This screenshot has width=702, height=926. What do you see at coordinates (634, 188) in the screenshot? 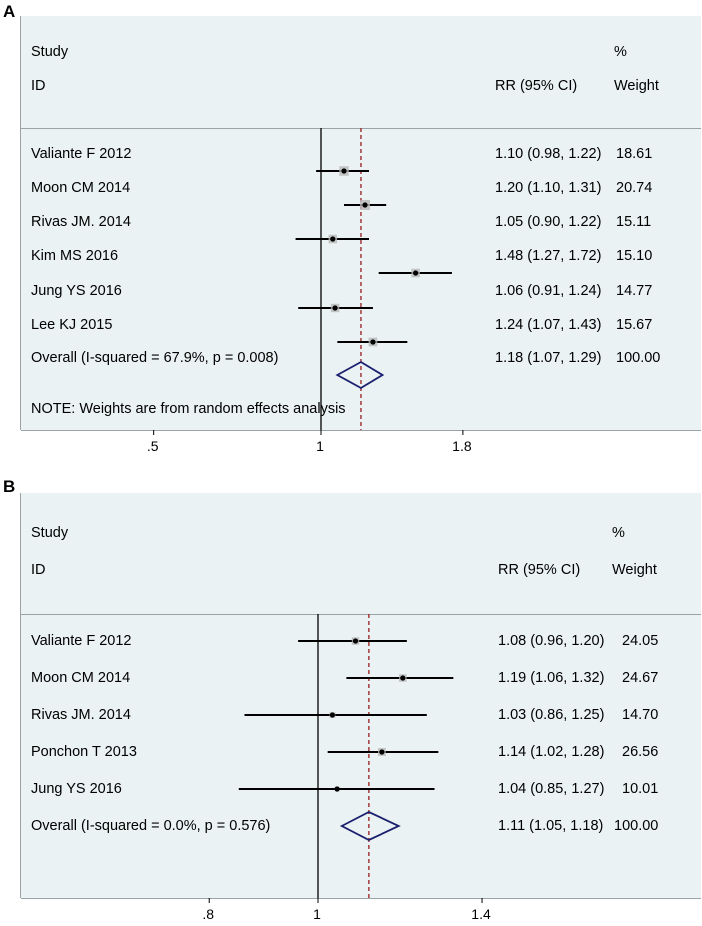
I see `weight-value: 20.74` at bounding box center [634, 188].